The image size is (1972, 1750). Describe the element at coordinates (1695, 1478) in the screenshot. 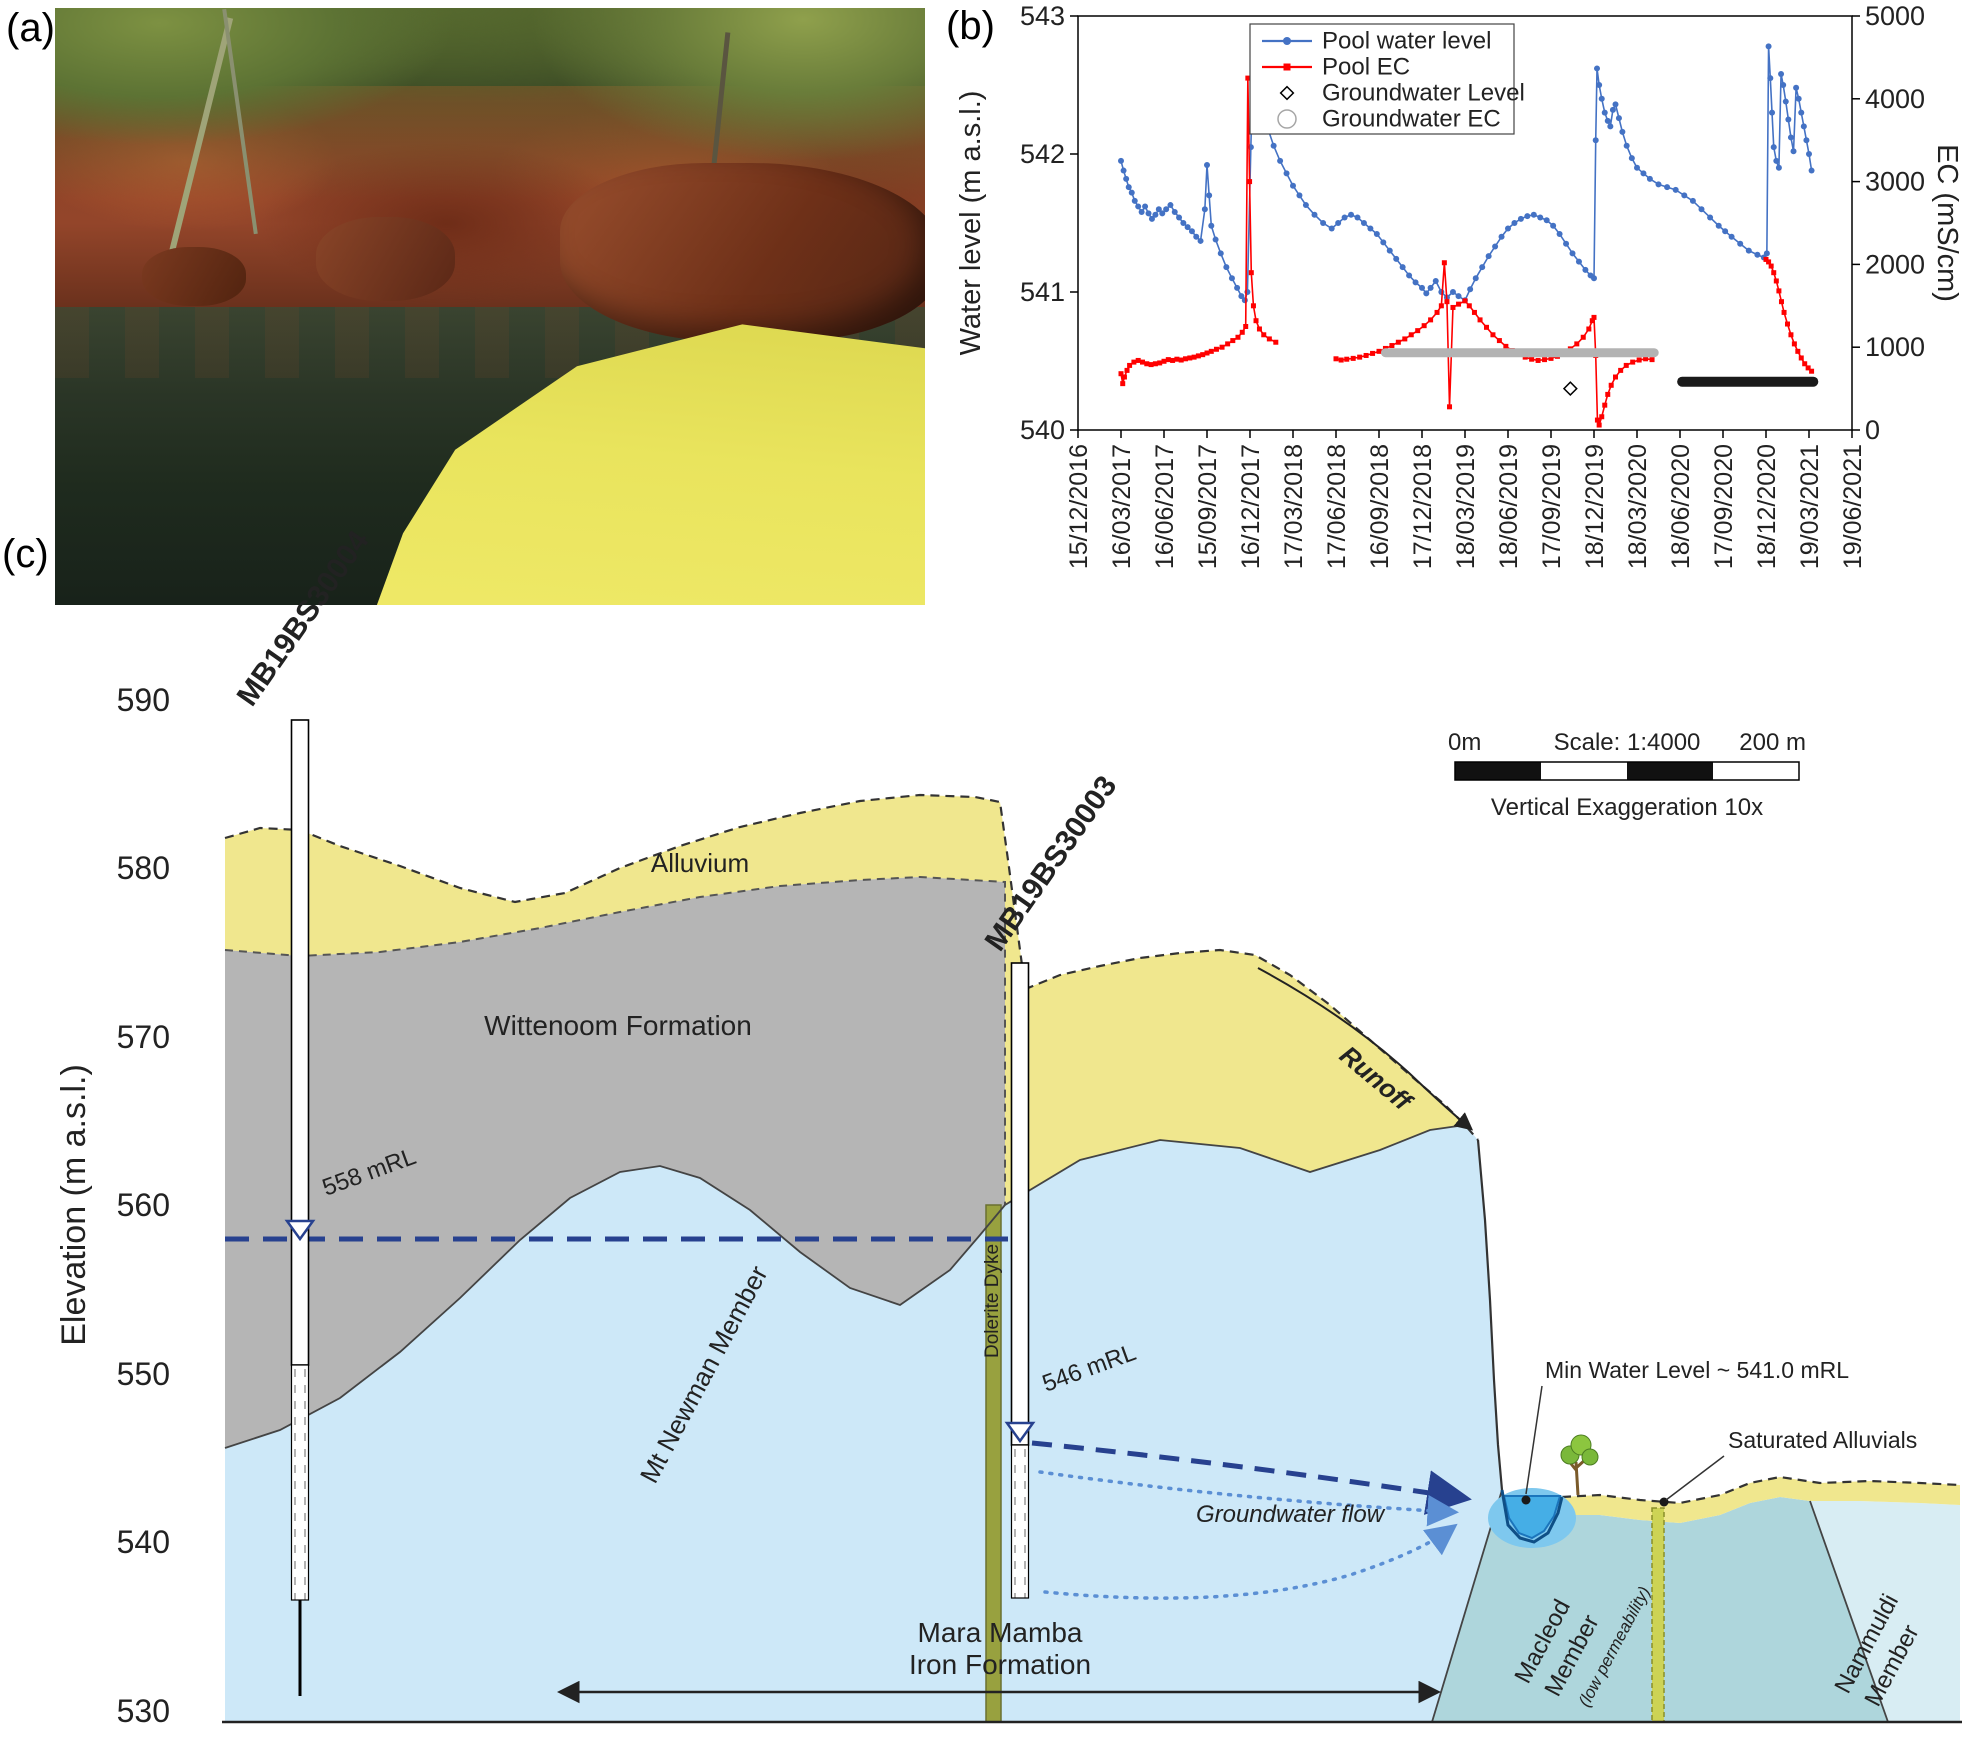

I see `saturated-alluvials-leader` at that location.